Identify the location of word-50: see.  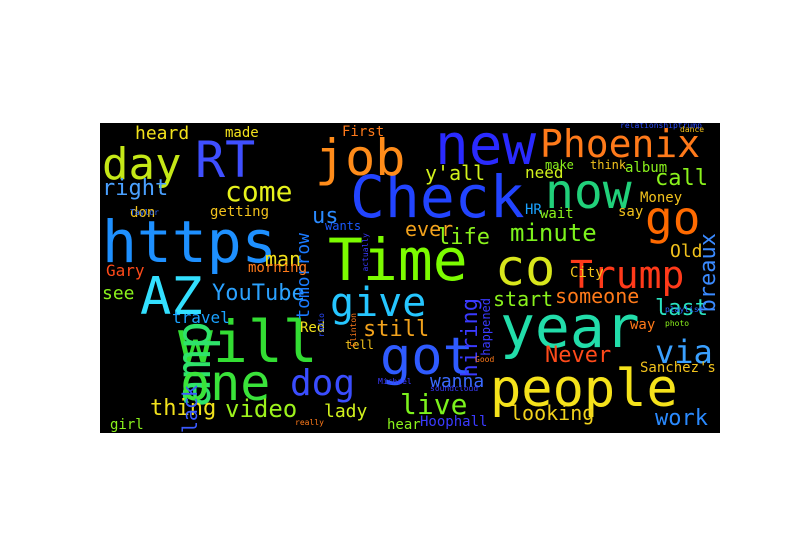
(118, 293).